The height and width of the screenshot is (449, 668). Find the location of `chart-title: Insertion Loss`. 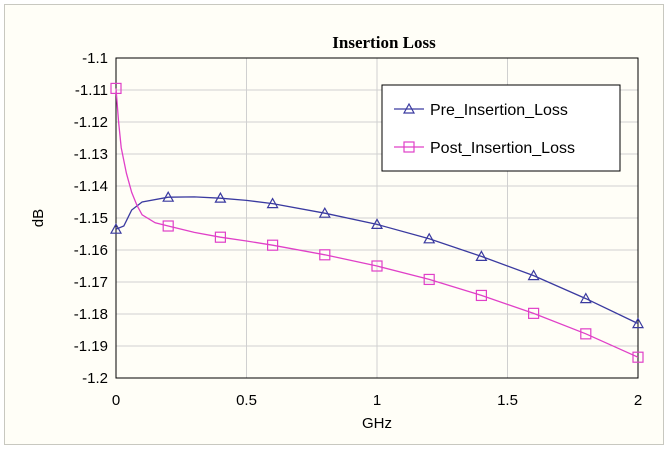

chart-title: Insertion Loss is located at coordinates (384, 42).